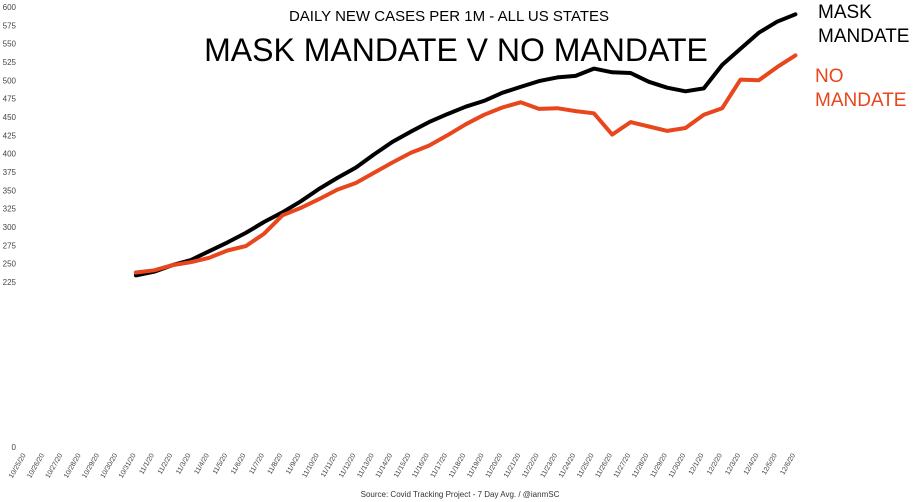 Image resolution: width=916 pixels, height=502 pixels. Describe the element at coordinates (10, 135) in the screenshot. I see `y-tick-label: 425` at that location.